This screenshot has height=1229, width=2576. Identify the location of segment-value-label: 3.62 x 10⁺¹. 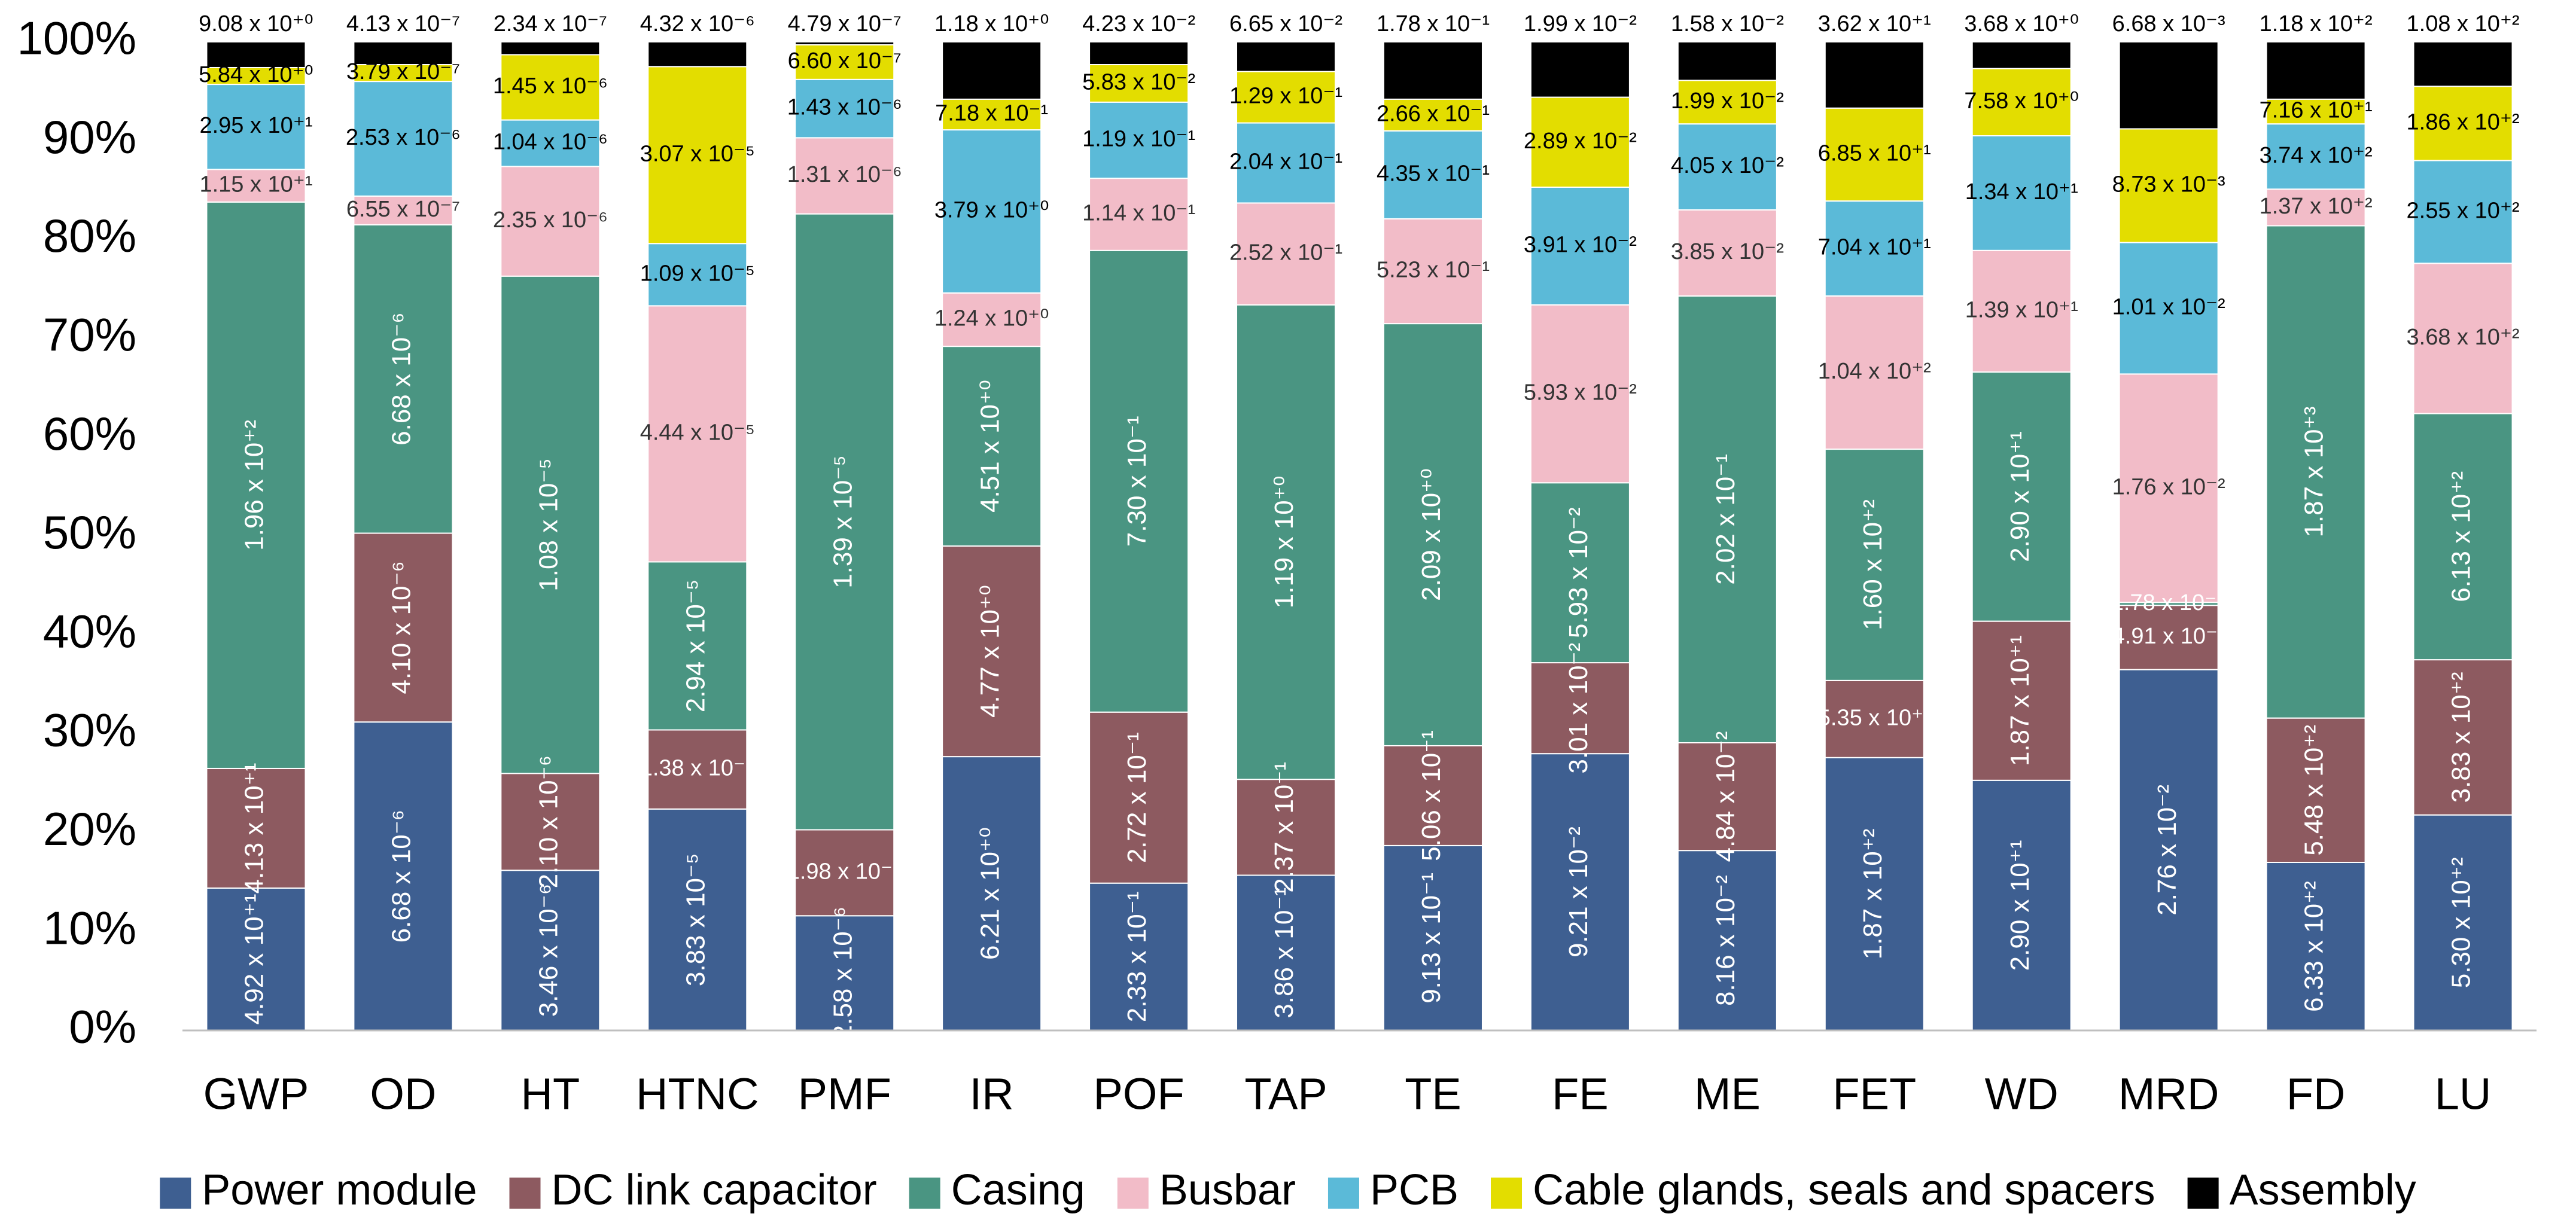
(1874, 23).